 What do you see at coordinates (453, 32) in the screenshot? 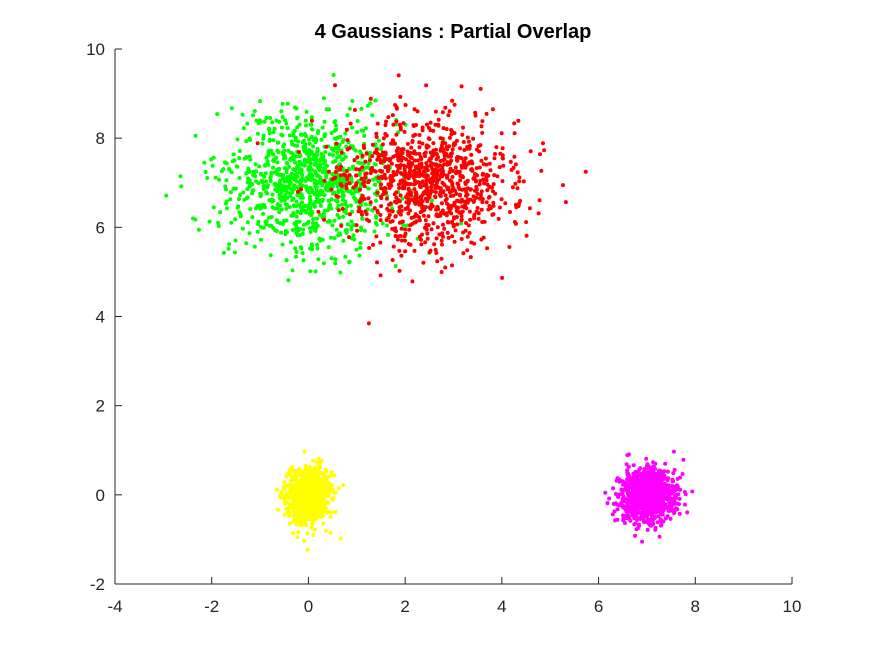
I see `chart-title: 4 Gaussians : Partial Overlap` at bounding box center [453, 32].